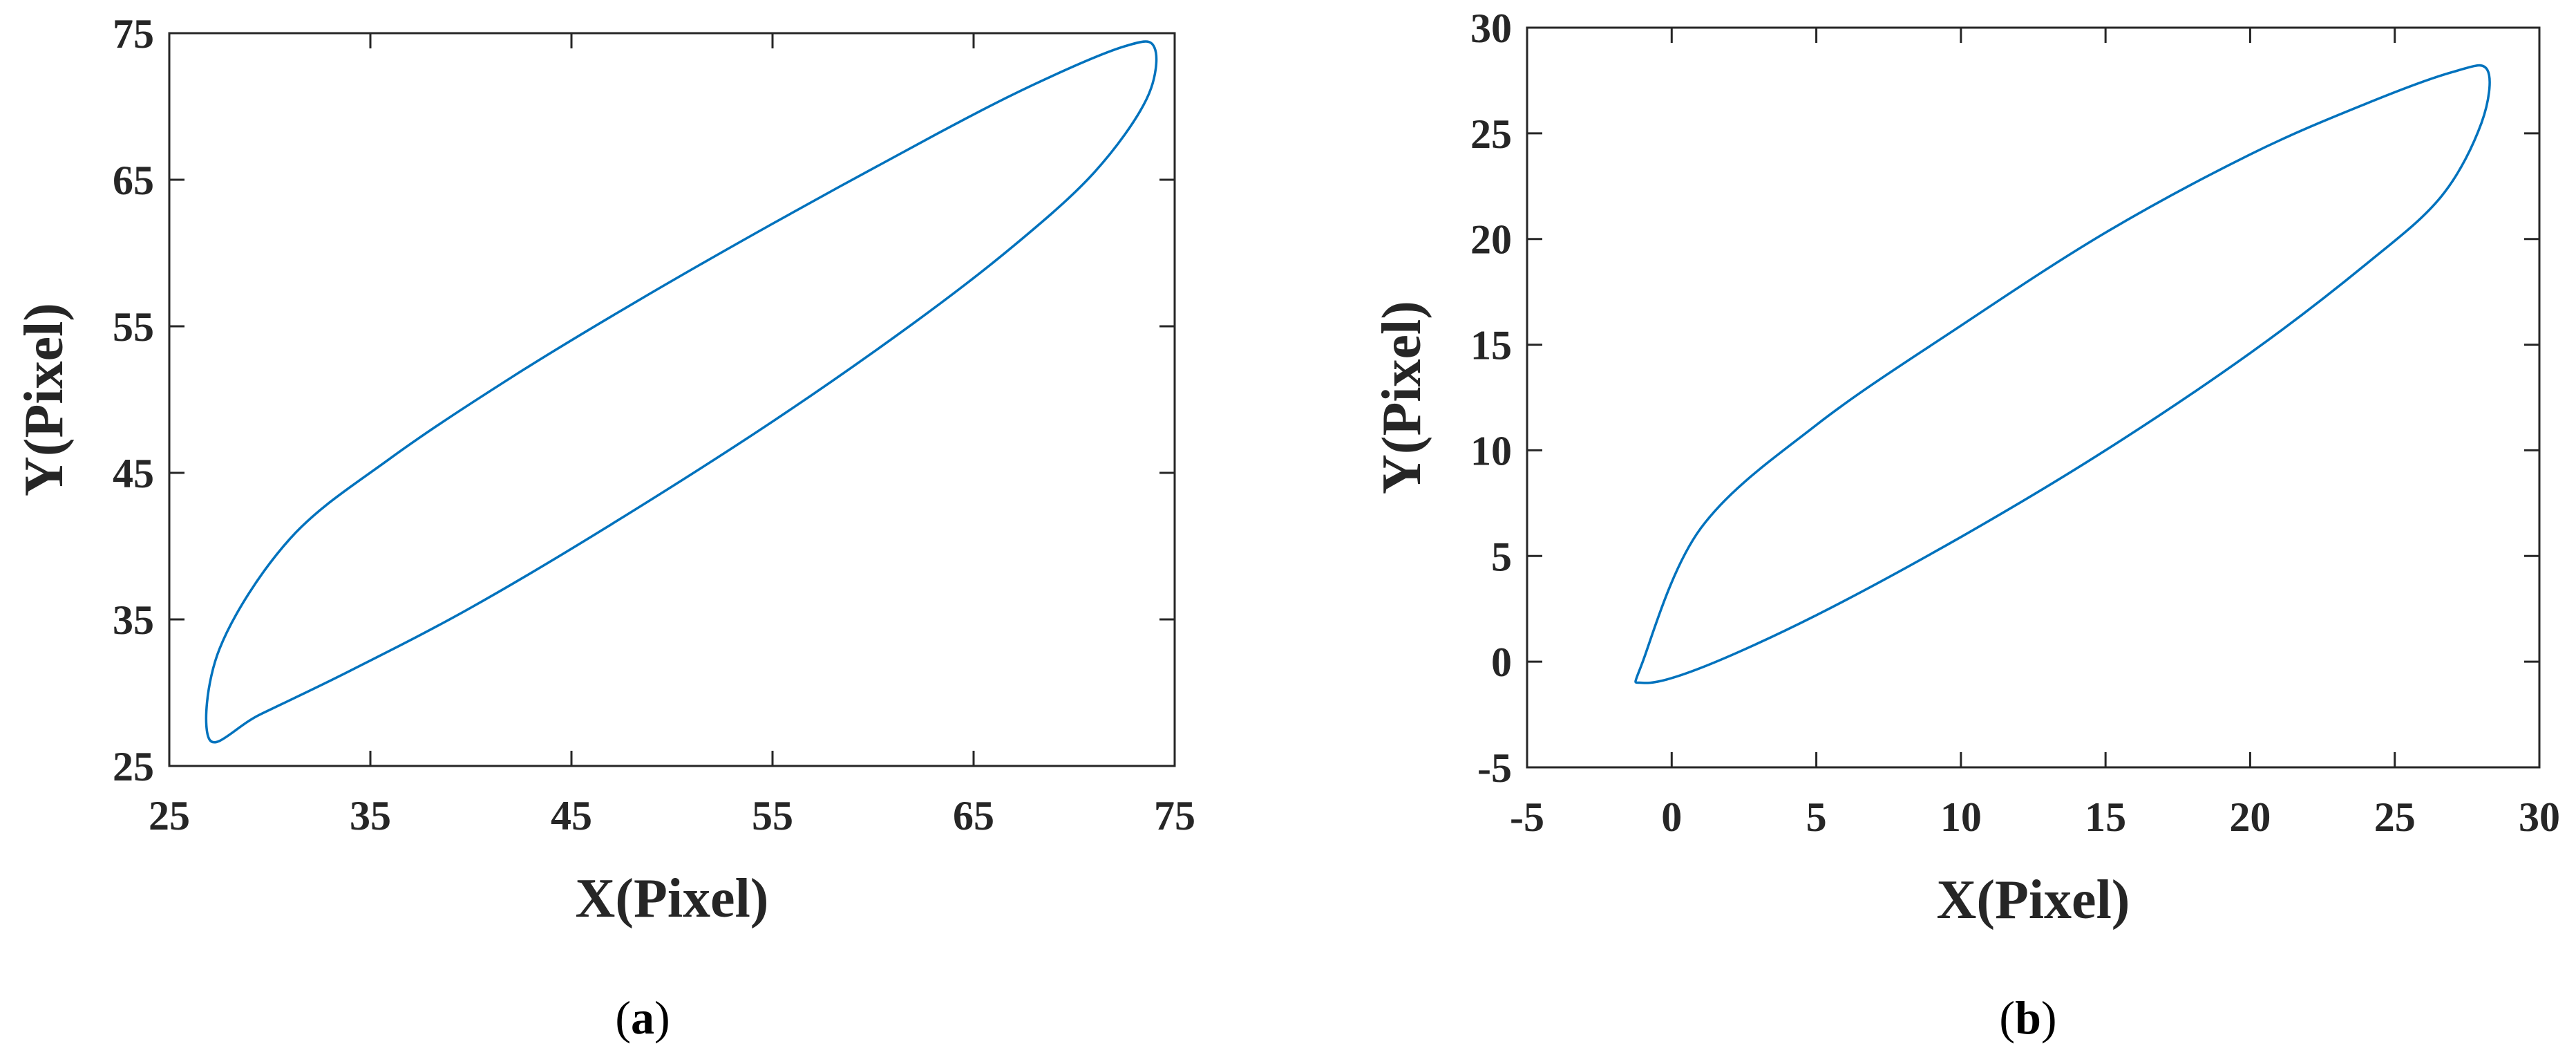 The width and height of the screenshot is (2576, 1057). What do you see at coordinates (133, 473) in the screenshot?
I see `panel-a-y-tick-label: 45` at bounding box center [133, 473].